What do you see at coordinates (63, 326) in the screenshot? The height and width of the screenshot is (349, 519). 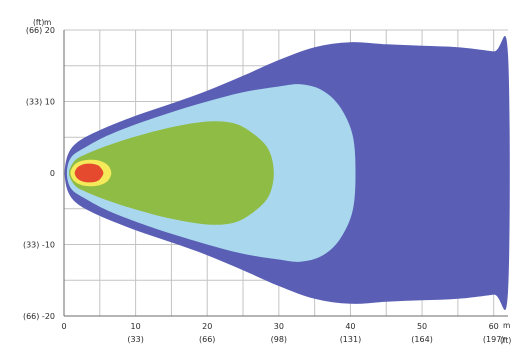 I see `x-tick-label: 0` at bounding box center [63, 326].